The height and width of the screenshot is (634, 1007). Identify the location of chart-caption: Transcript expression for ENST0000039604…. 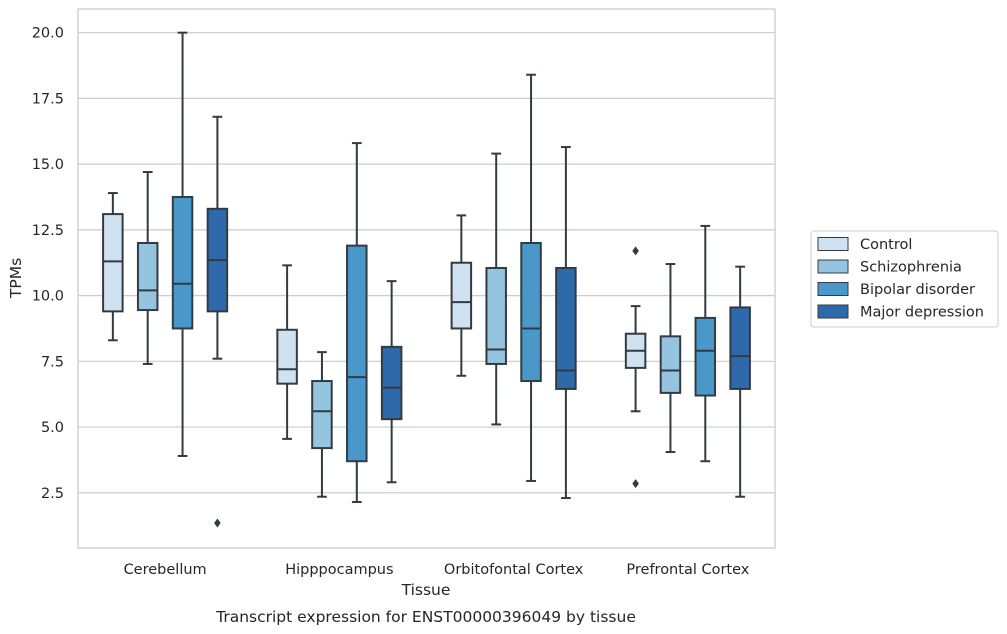
(425, 617).